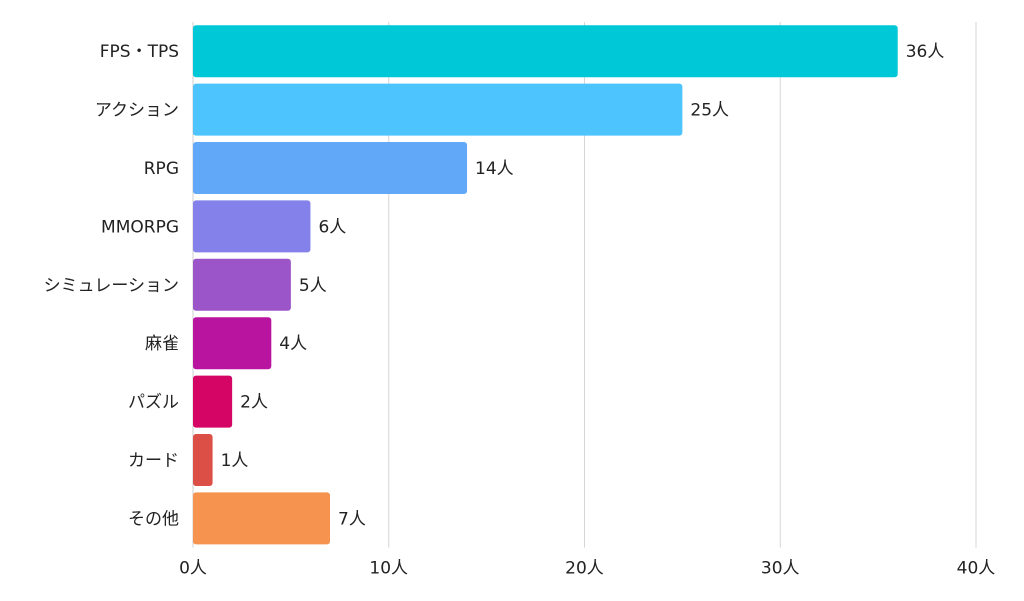 The height and width of the screenshot is (601, 1024). Describe the element at coordinates (584, 569) in the screenshot. I see `x-tick-label: 20人` at that location.